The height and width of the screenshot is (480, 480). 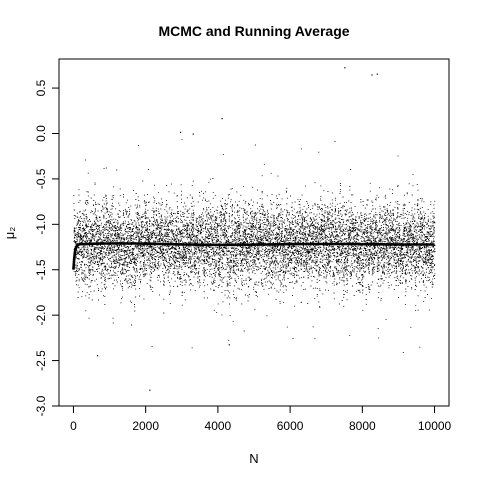 What do you see at coordinates (41, 224) in the screenshot?
I see `y-tick-label: -1.0` at bounding box center [41, 224].